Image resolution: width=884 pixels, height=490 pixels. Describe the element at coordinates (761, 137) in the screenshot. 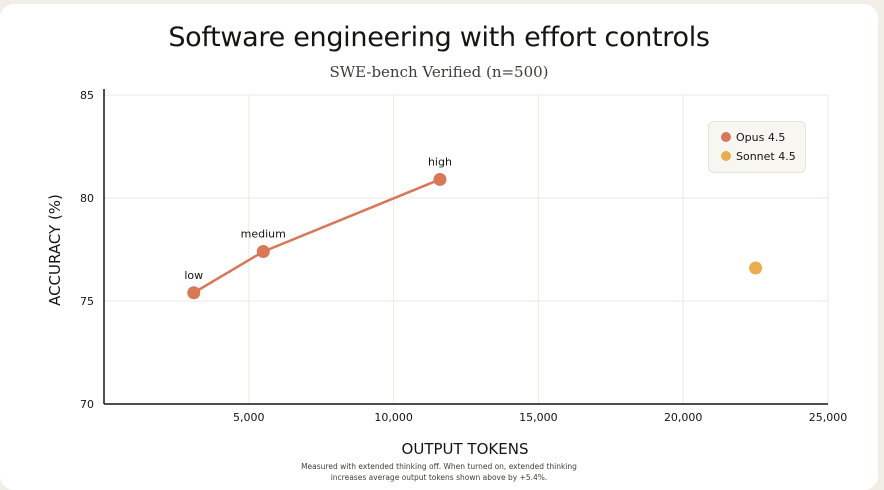

I see `legend-label-opus: Opus 4.5` at that location.